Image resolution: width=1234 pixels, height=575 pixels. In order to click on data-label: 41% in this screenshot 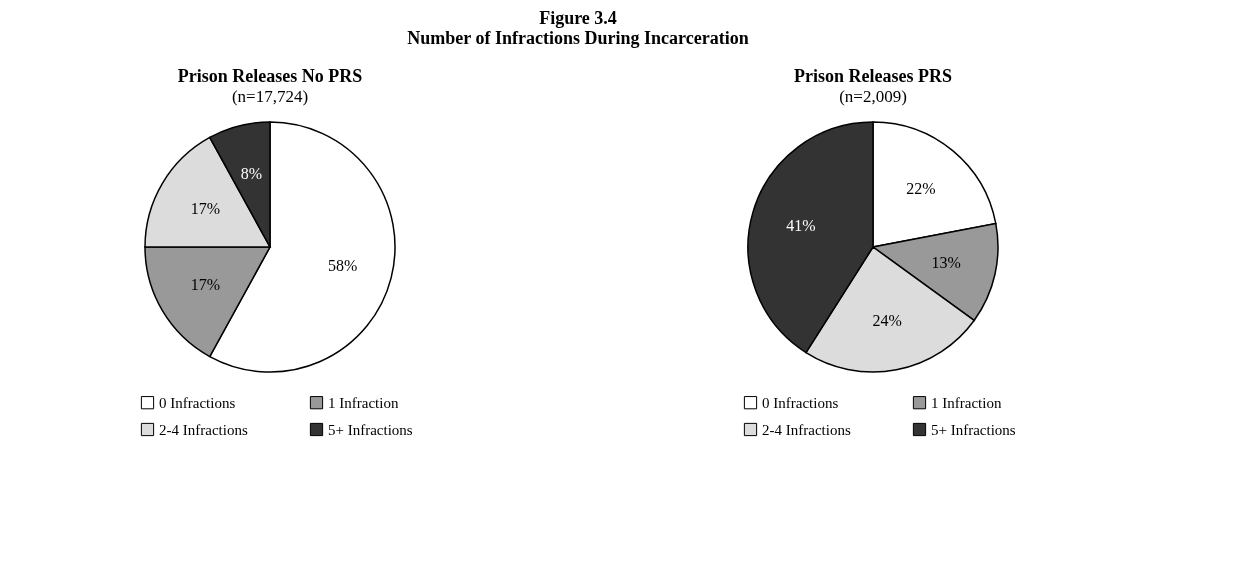, I will do `click(801, 226)`.